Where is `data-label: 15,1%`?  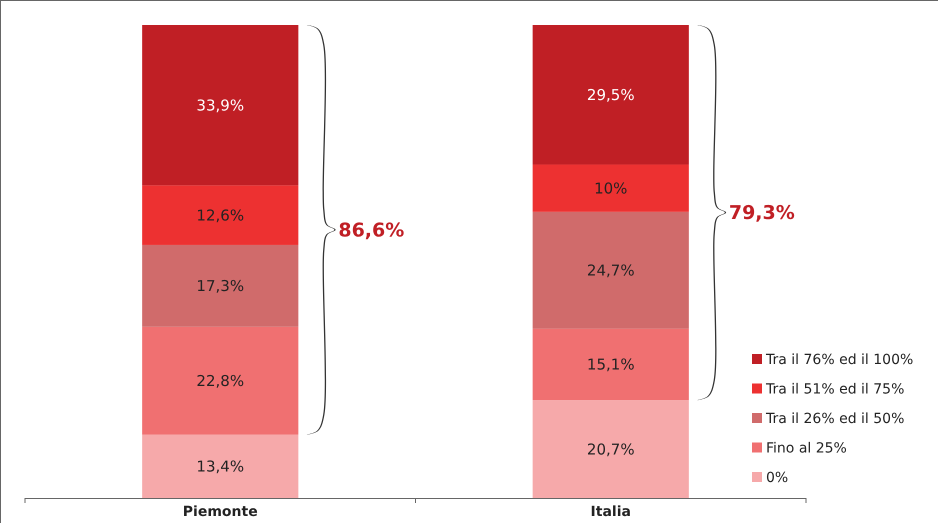 data-label: 15,1% is located at coordinates (610, 365).